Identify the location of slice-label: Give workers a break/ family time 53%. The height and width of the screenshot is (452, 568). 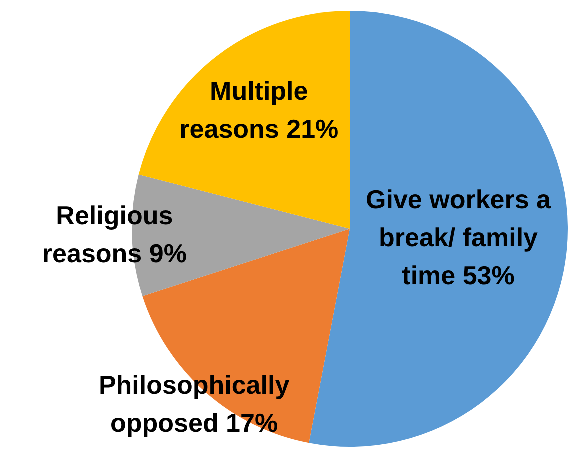
(459, 237).